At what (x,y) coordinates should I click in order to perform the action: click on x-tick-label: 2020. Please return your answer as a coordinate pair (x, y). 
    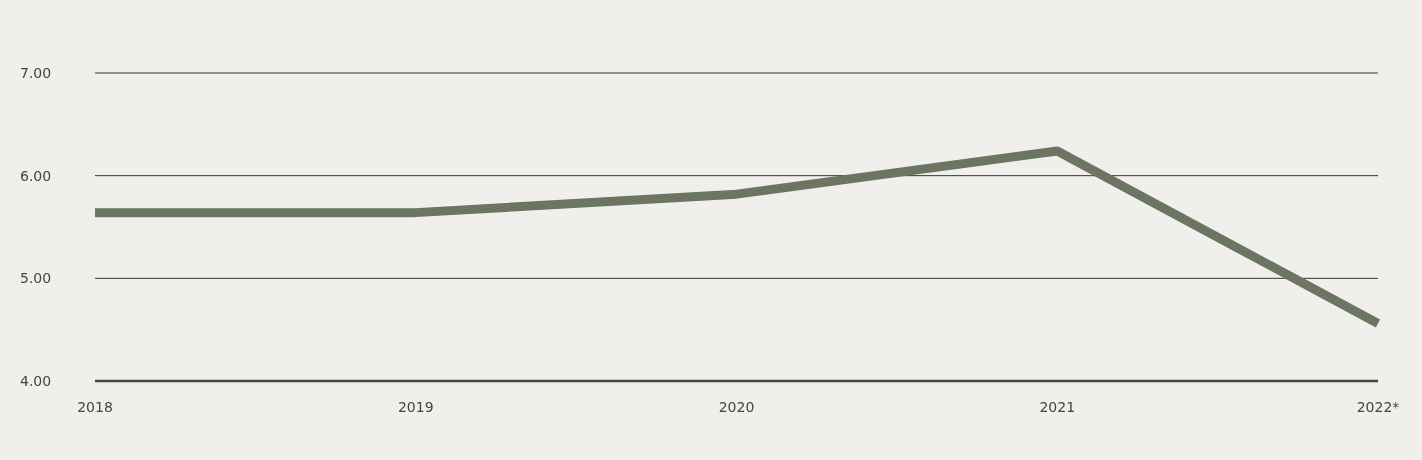
    Looking at the image, I should click on (736, 407).